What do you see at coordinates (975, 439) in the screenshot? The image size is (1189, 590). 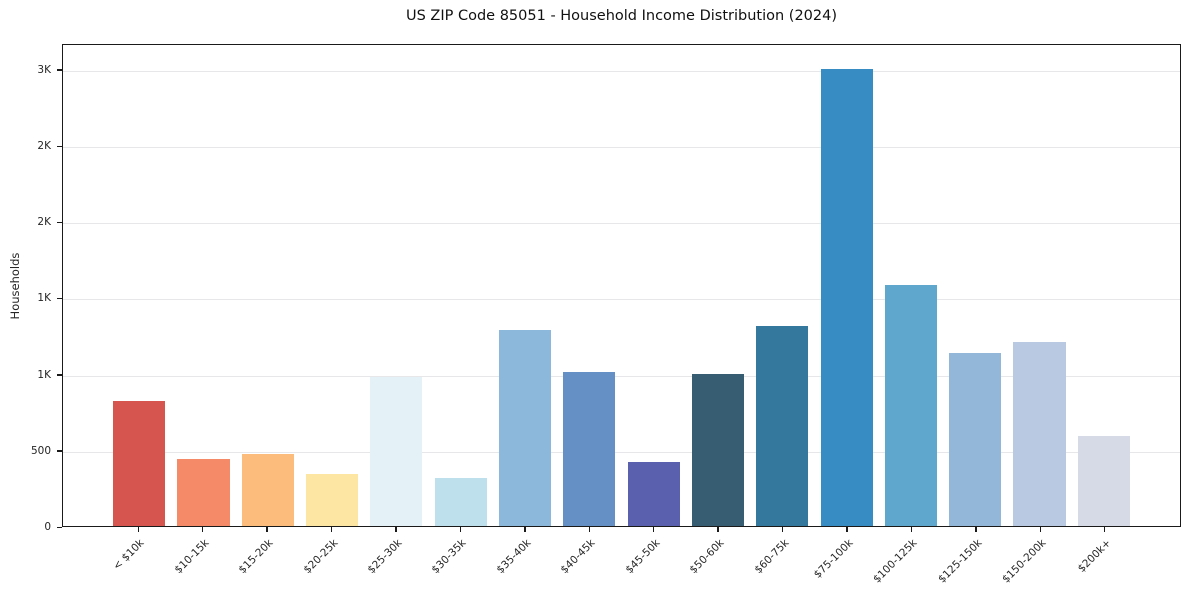 I see `bar-$125-150k` at bounding box center [975, 439].